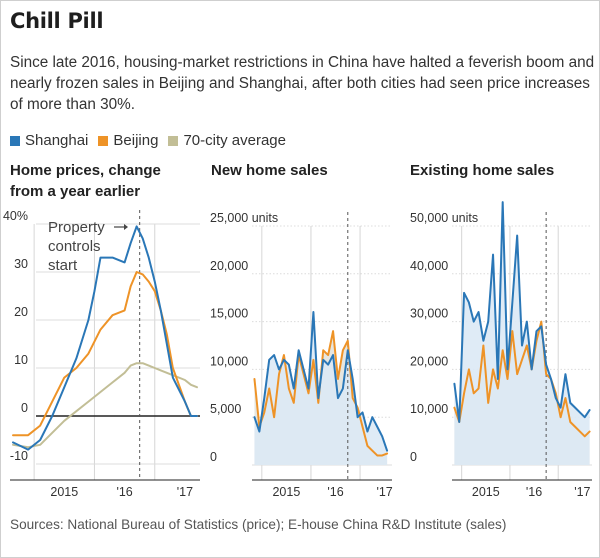 This screenshot has width=600, height=558. Describe the element at coordinates (229, 314) in the screenshot. I see `y-tick-label: 15,000` at that location.